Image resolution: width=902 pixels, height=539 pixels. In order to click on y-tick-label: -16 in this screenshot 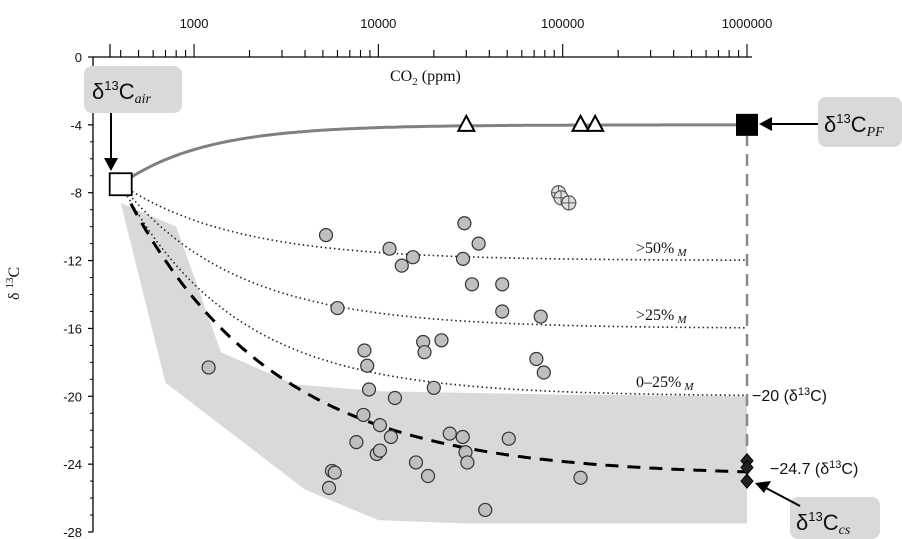, I will do `click(72, 328)`.